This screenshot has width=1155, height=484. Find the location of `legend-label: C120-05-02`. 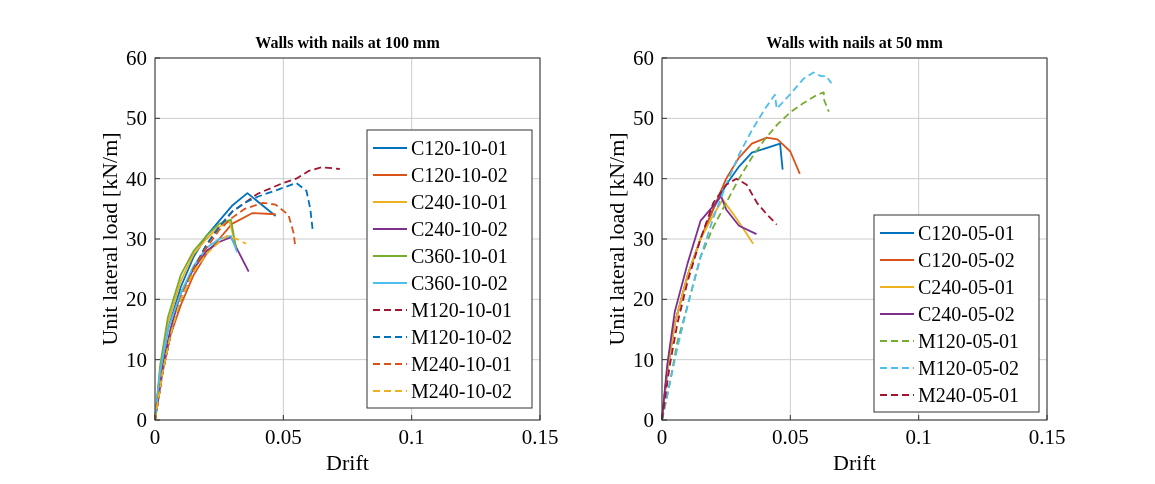

legend-label: C120-05-02 is located at coordinates (966, 260).